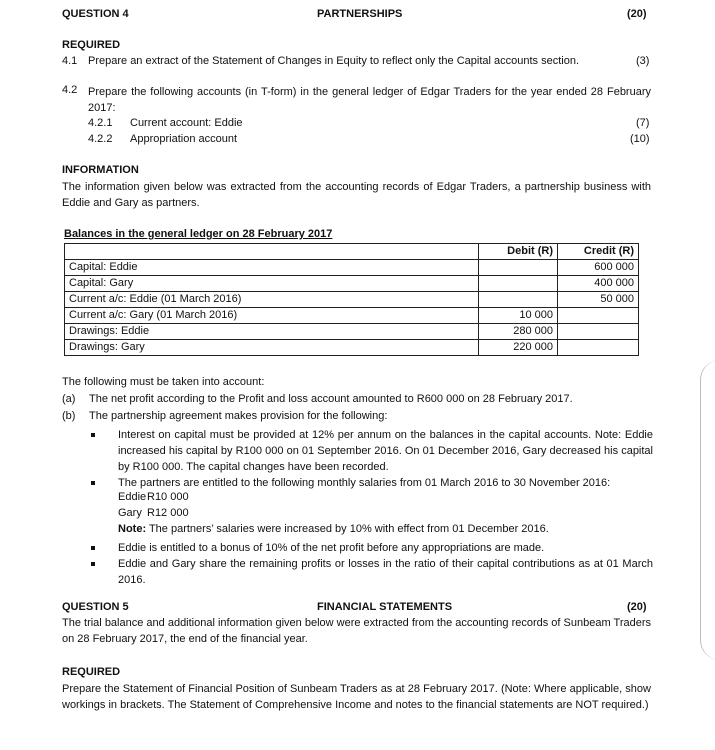 The image size is (715, 750). What do you see at coordinates (132, 529) in the screenshot?
I see `note-label: Note:` at bounding box center [132, 529].